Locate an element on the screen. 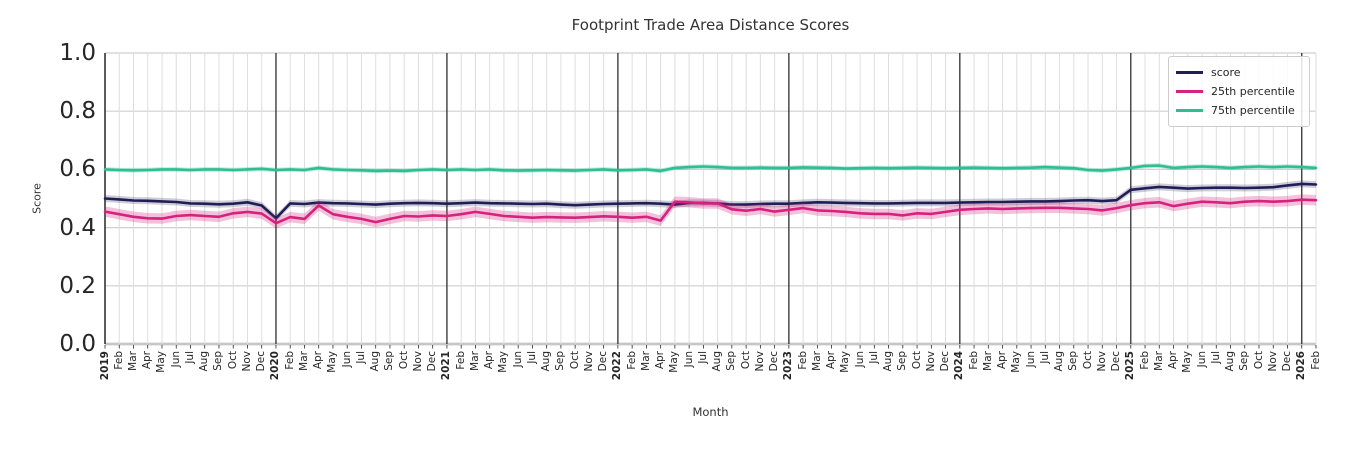  legend: score 25th percentile 75th percentile is located at coordinates (1239, 91).